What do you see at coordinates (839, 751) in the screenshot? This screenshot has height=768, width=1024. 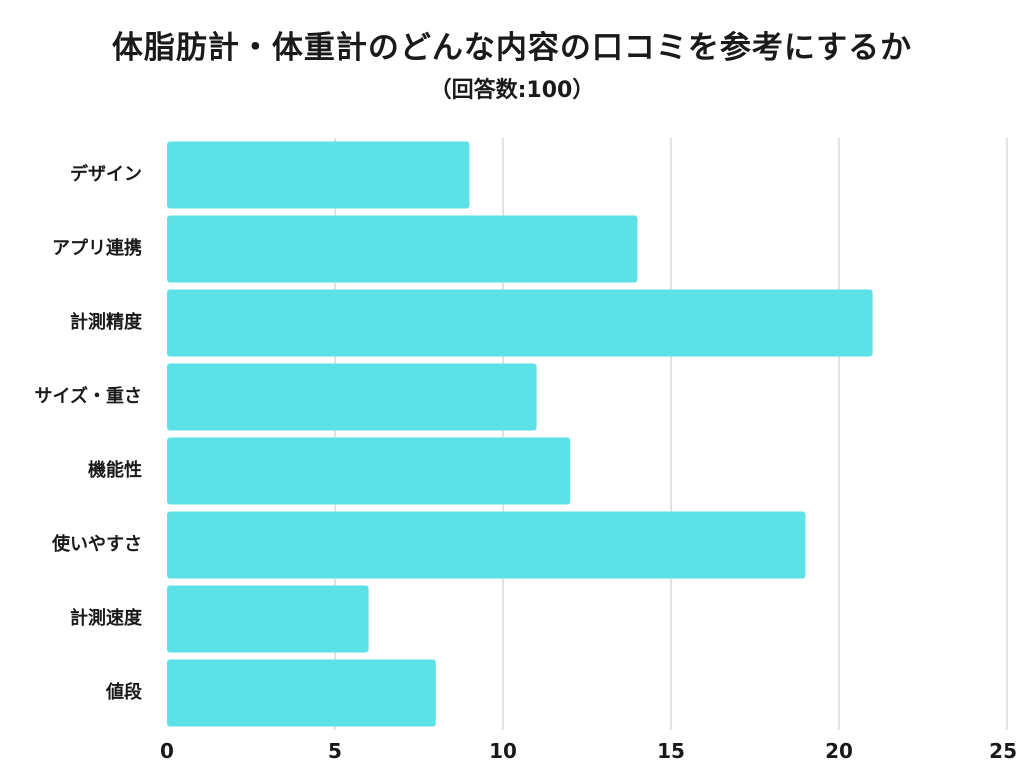 I see `x-tick-label: 20` at bounding box center [839, 751].